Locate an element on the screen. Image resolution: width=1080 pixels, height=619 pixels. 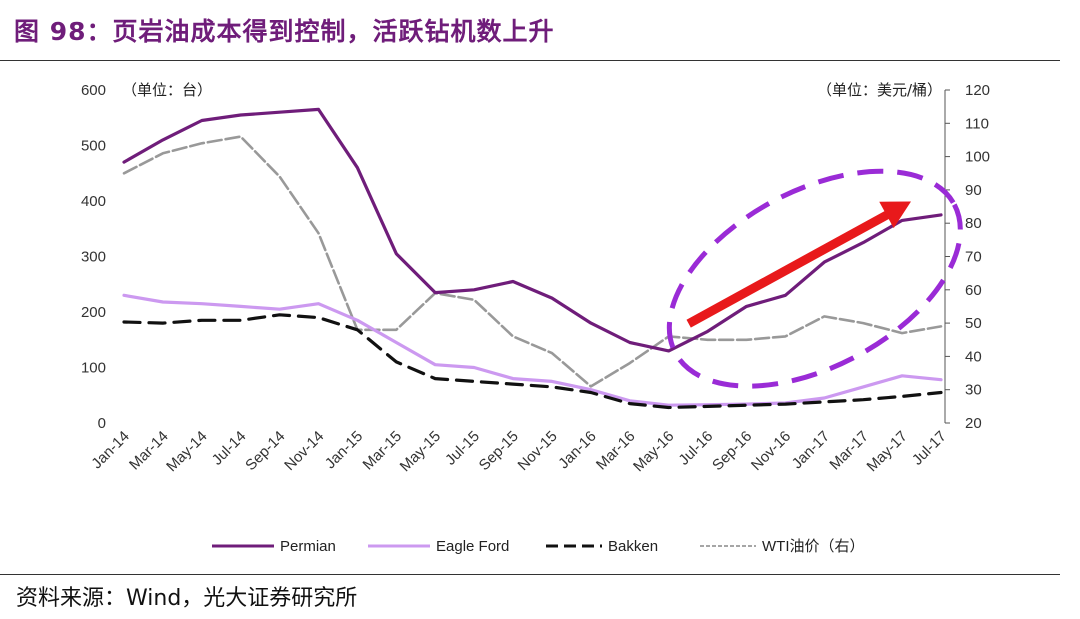
legend-label: Bakken is located at coordinates (633, 546).